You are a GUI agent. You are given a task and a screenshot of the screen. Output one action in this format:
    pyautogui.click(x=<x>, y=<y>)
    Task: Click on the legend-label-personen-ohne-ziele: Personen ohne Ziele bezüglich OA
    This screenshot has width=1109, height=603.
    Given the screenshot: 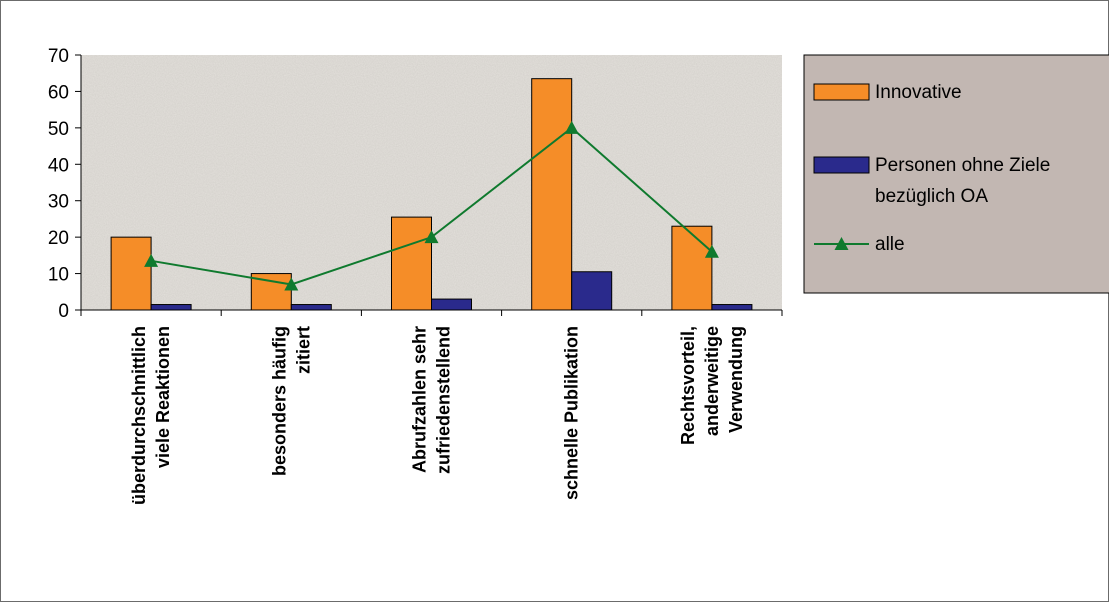 What is the action you would take?
    pyautogui.click(x=962, y=181)
    